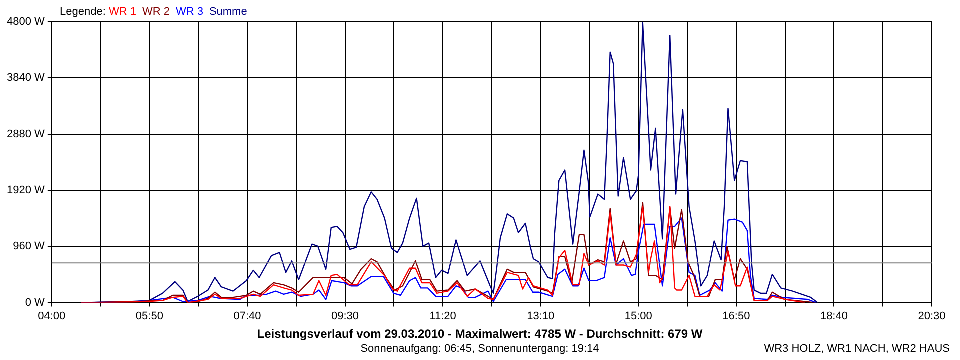 The image size is (960, 360). What do you see at coordinates (156, 12) in the screenshot?
I see `text: WR 2` at bounding box center [156, 12].